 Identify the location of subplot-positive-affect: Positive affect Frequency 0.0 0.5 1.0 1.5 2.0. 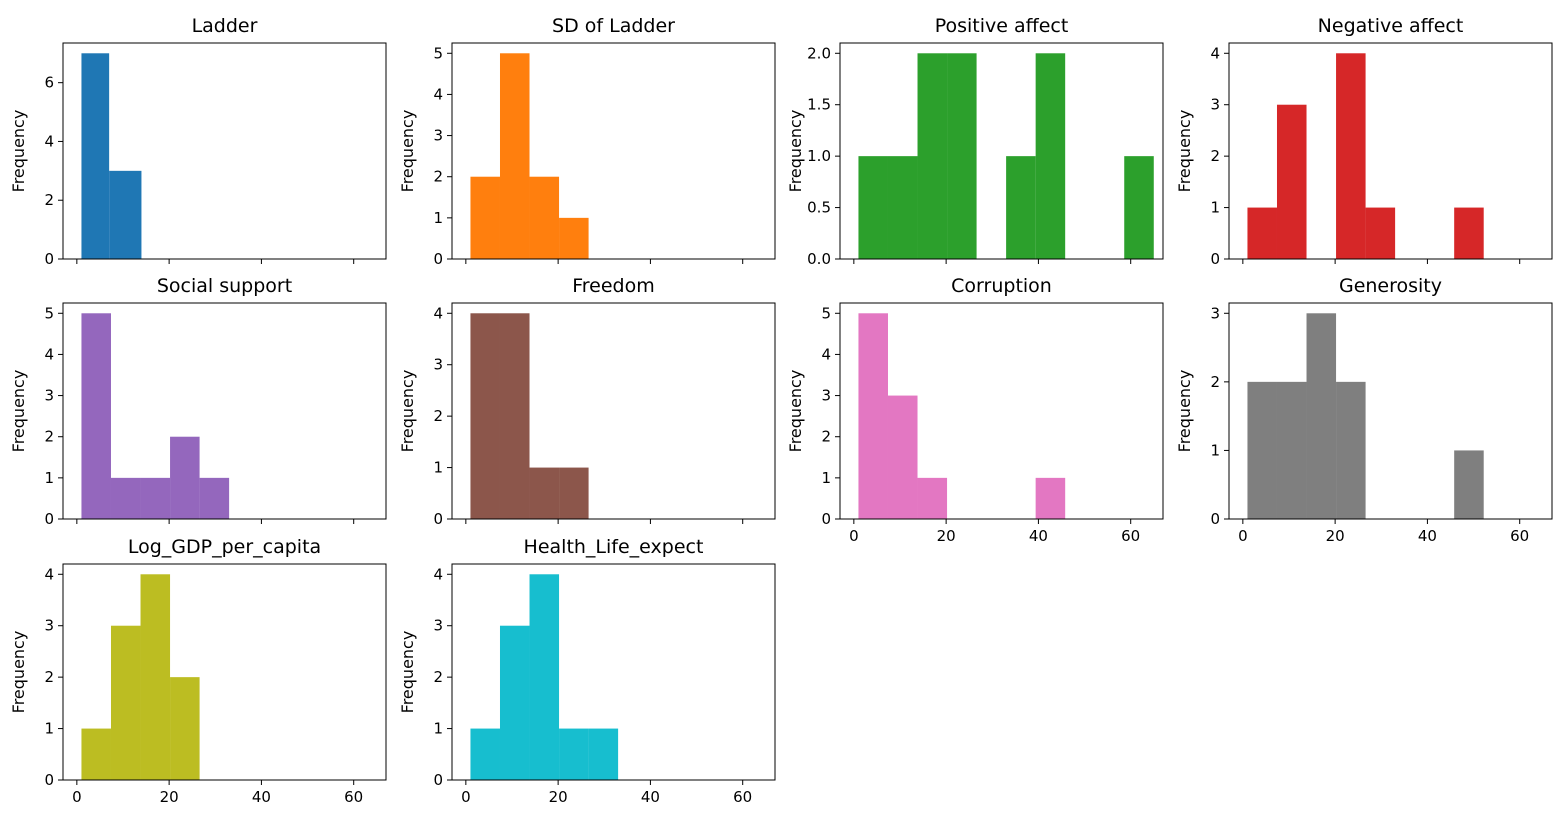
(975, 141).